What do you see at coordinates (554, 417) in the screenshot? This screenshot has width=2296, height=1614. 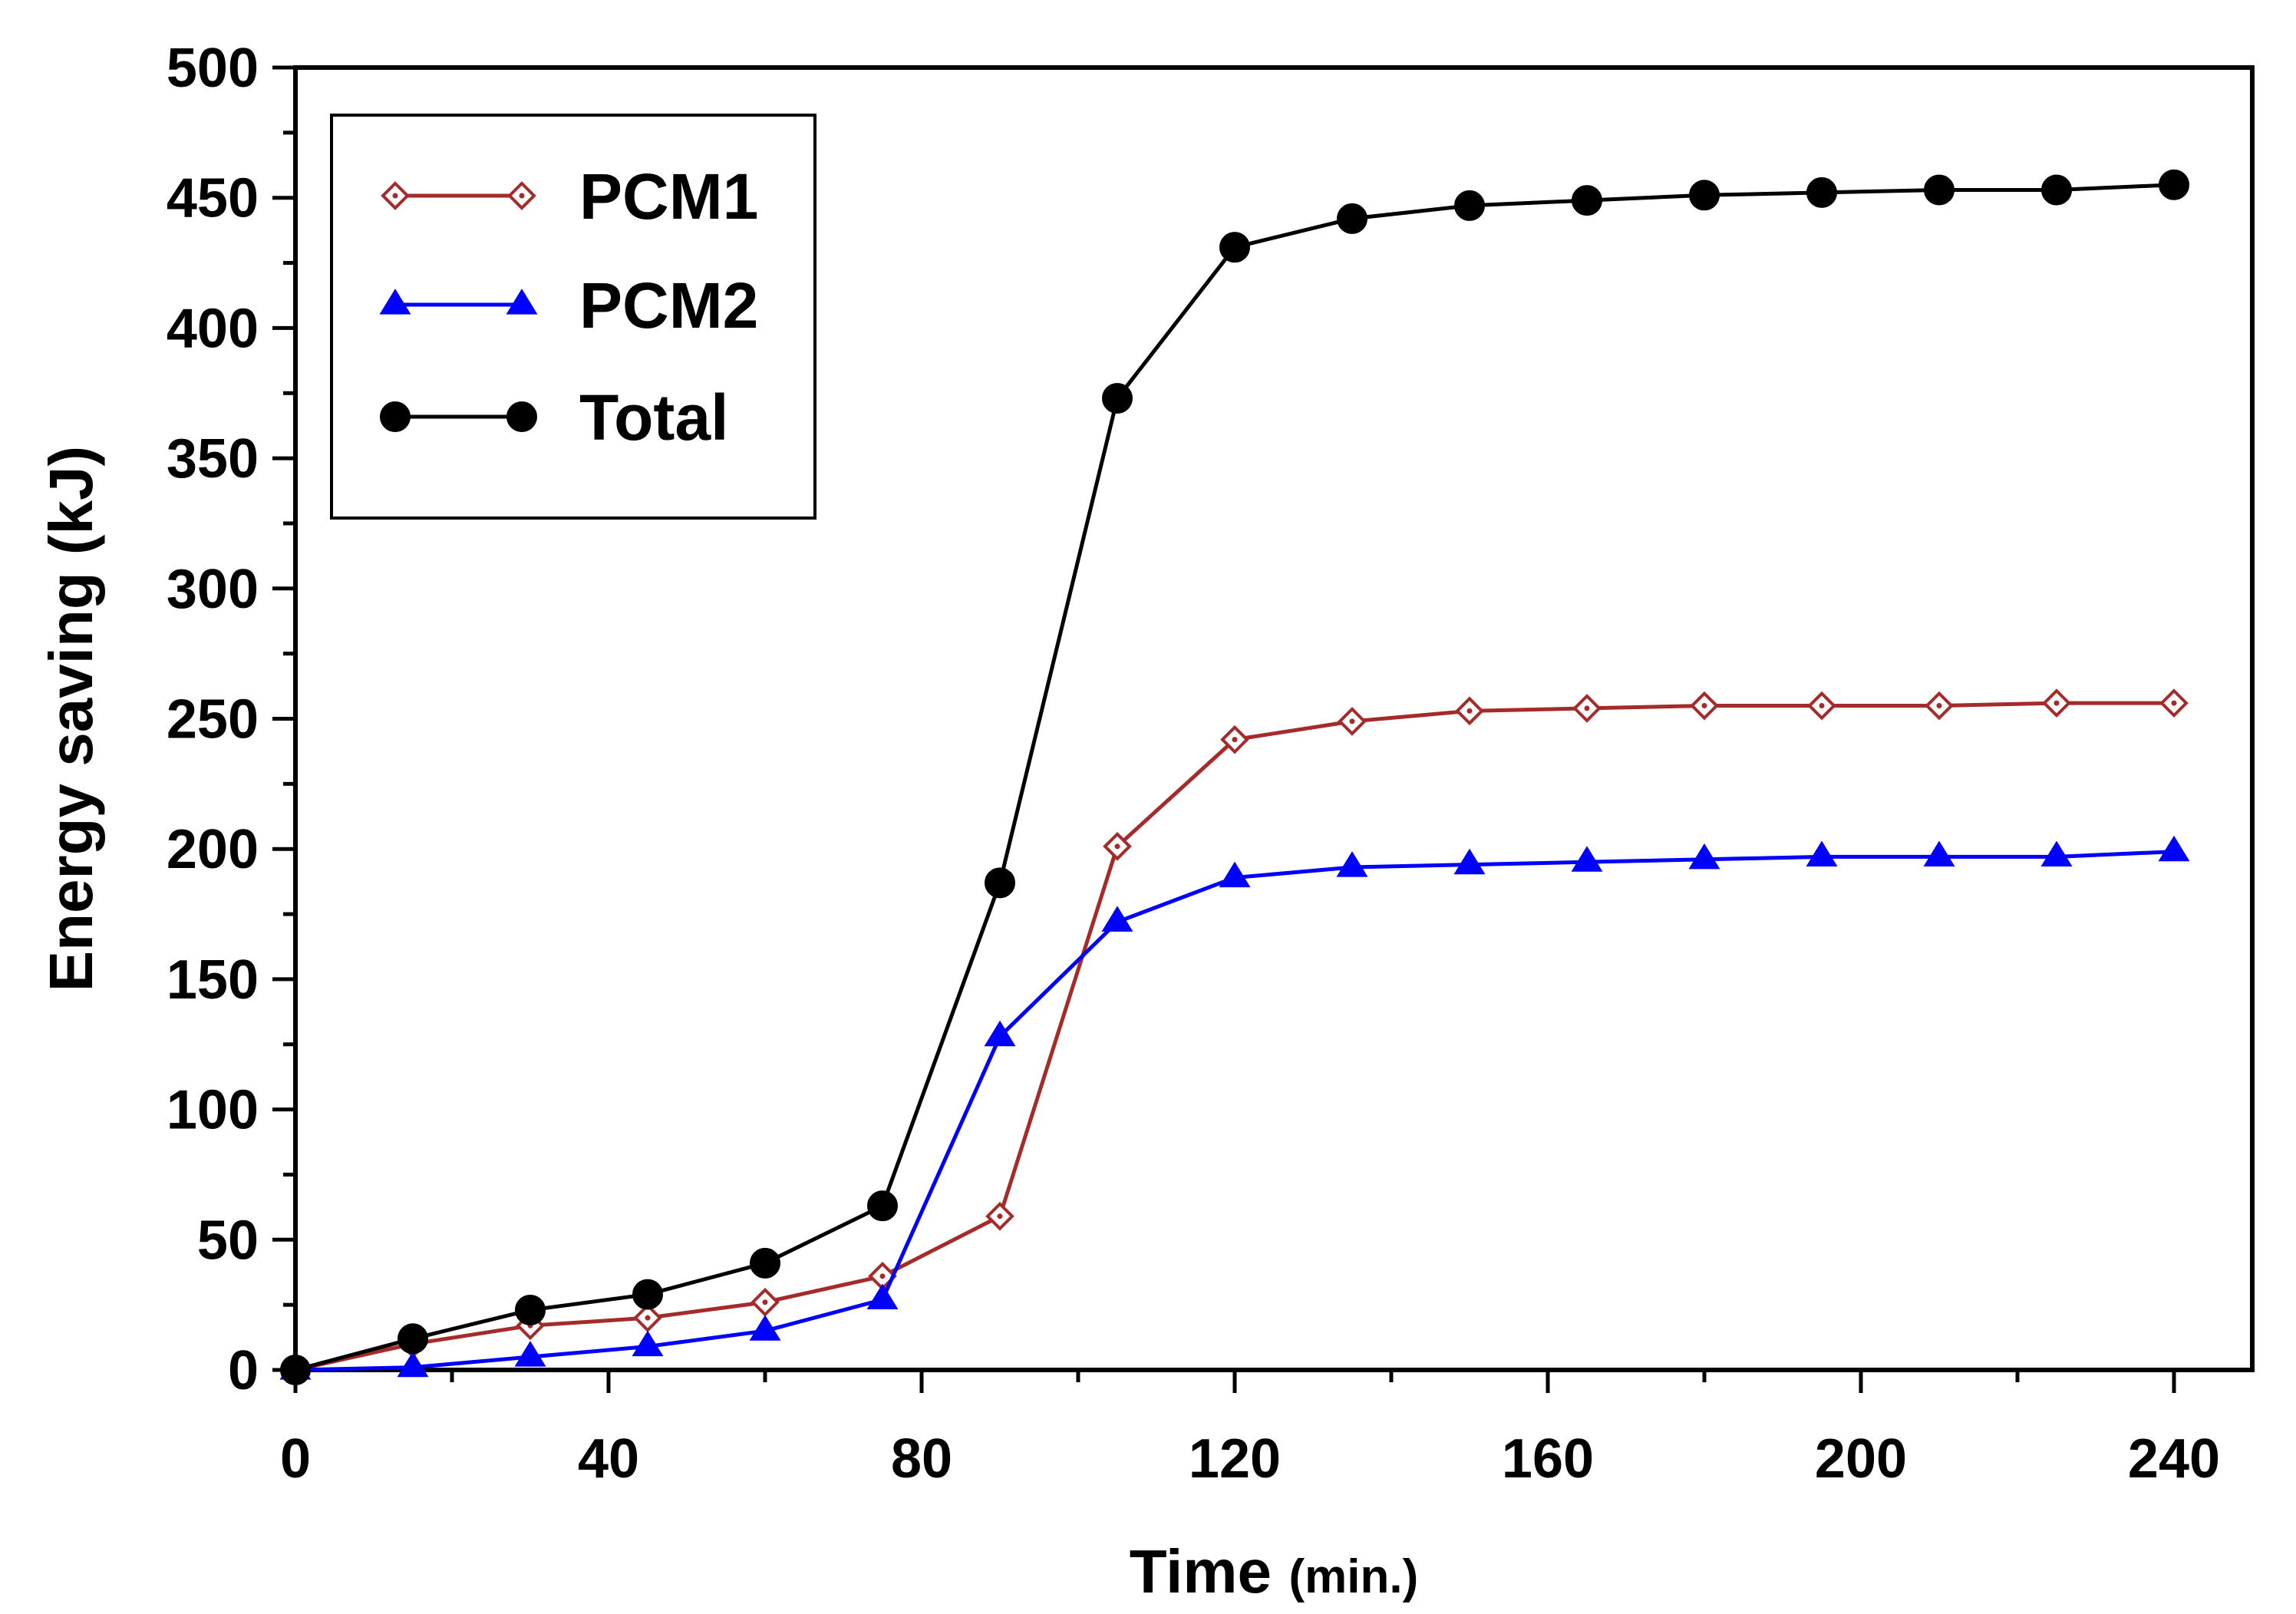 I see `legend-item-total: Total` at bounding box center [554, 417].